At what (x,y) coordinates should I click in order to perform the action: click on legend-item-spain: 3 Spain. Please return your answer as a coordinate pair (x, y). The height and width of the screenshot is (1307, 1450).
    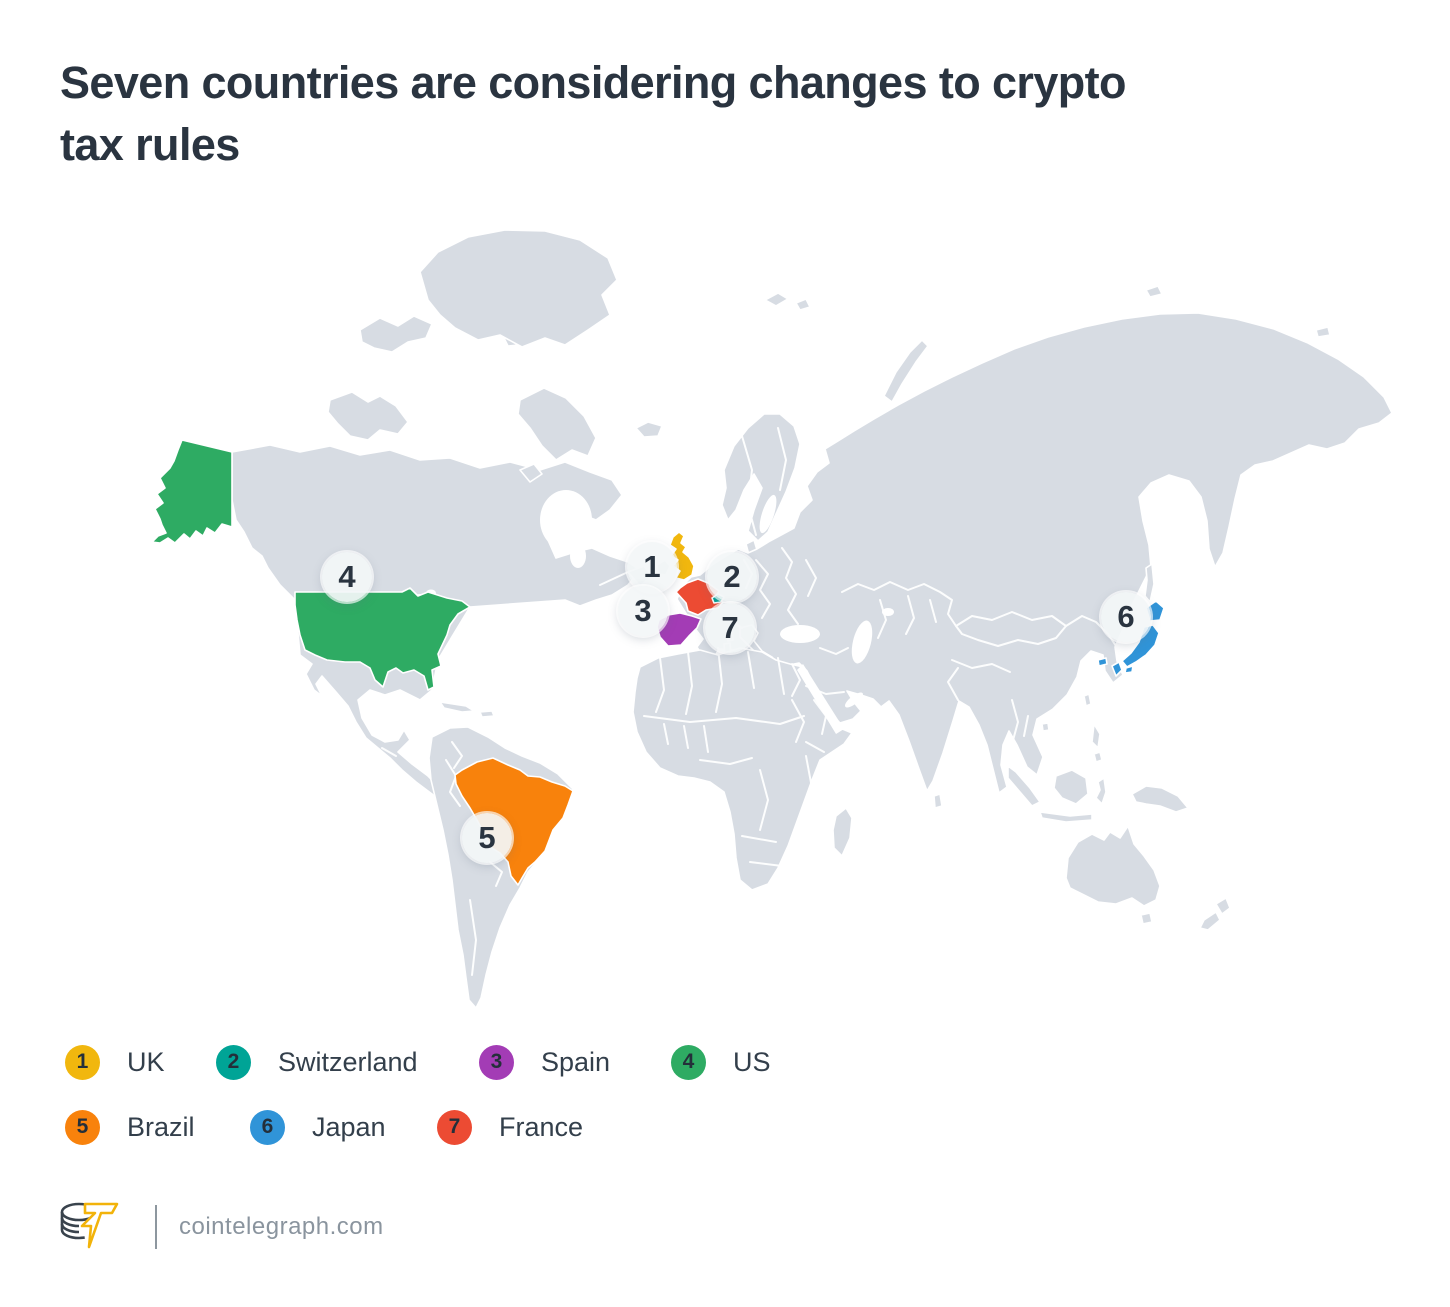
    Looking at the image, I should click on (544, 1062).